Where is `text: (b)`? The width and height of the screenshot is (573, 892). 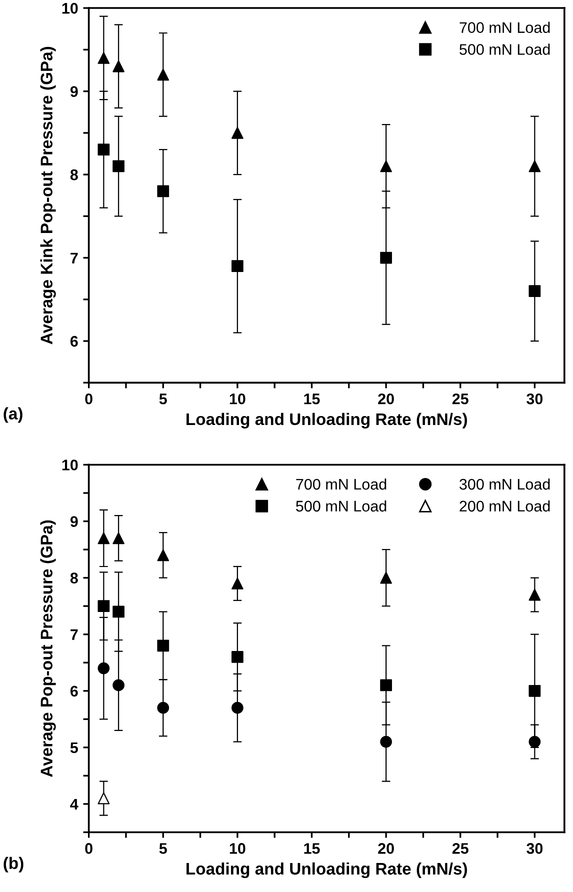
text: (b) is located at coordinates (14, 864).